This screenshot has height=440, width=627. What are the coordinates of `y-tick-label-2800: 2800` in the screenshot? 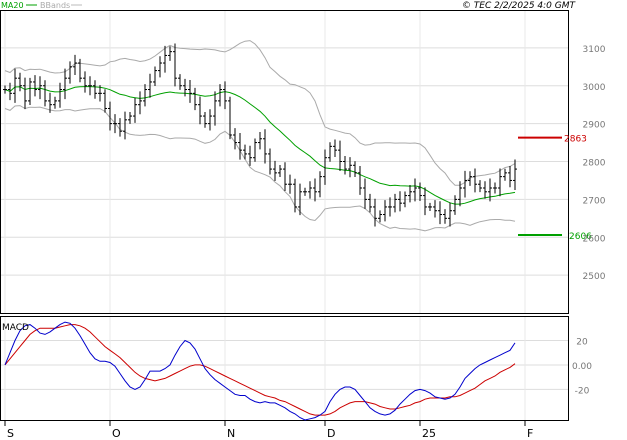 It's located at (594, 164).